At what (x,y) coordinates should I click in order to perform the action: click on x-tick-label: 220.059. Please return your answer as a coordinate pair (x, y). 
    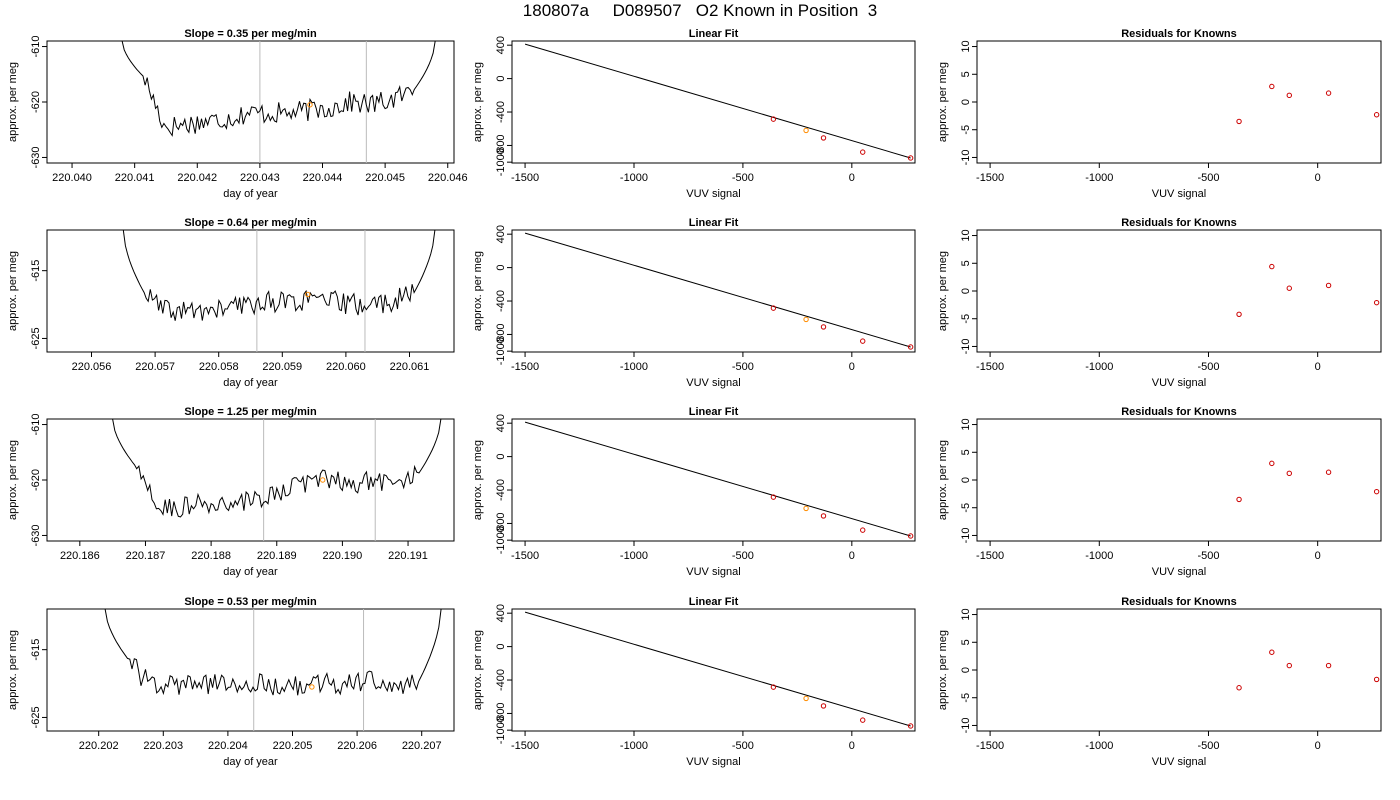
    Looking at the image, I should click on (282, 367).